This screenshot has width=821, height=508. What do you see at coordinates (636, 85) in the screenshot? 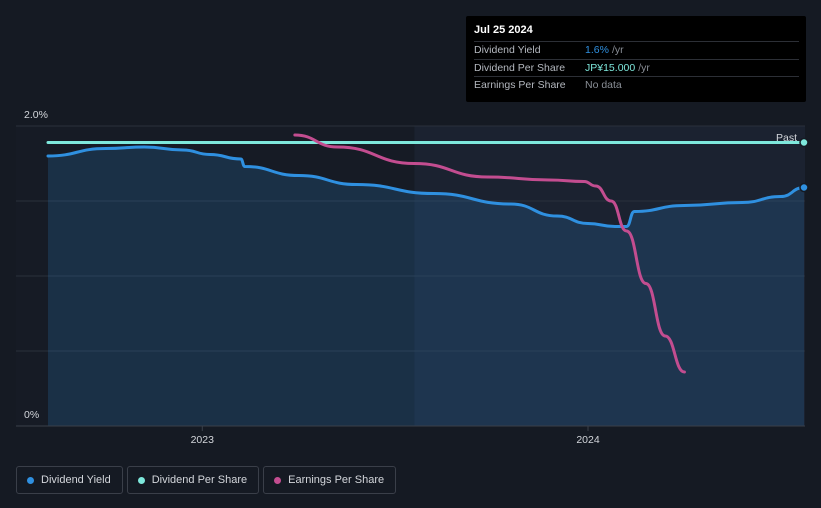
I see `tooltip-row-earnings-per-share: Earnings Per Share No data` at bounding box center [636, 85].